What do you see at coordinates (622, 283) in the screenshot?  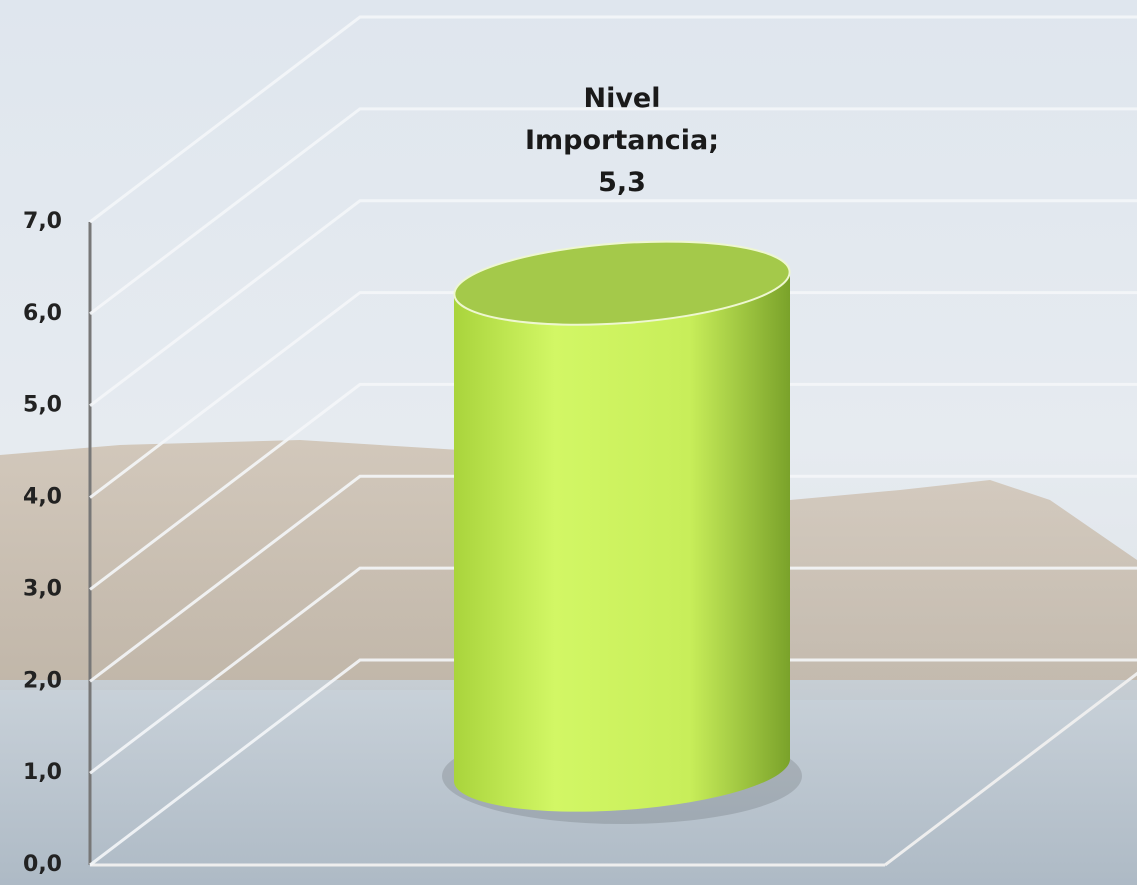 I see `bar-top` at bounding box center [622, 283].